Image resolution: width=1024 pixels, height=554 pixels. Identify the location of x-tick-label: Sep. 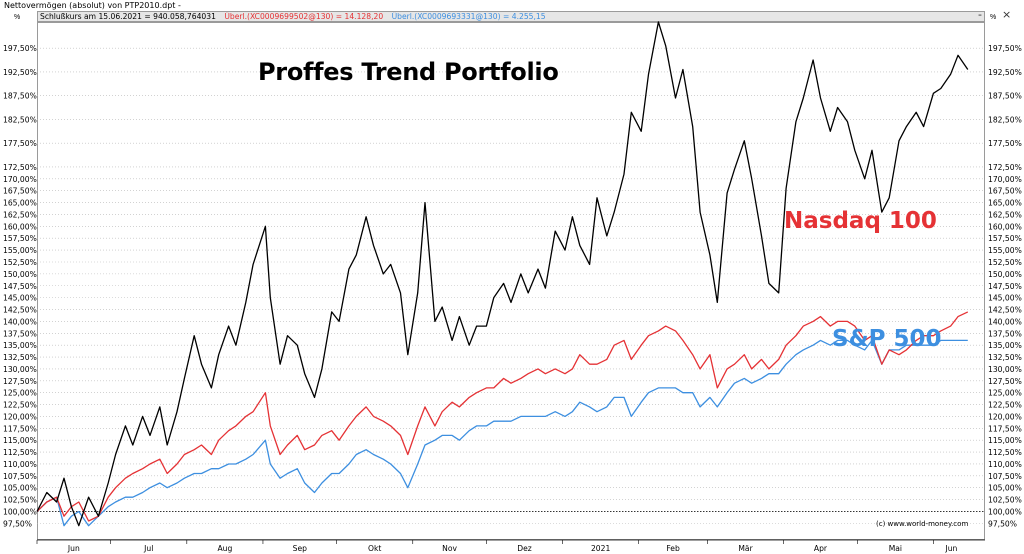
(300, 548).